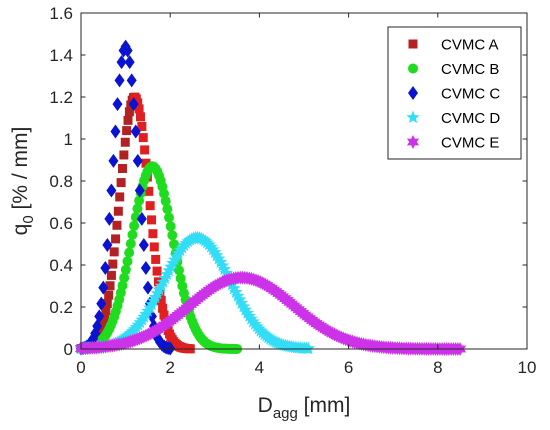 The height and width of the screenshot is (430, 550). I want to click on legend-label: CVMC D, so click(470, 118).